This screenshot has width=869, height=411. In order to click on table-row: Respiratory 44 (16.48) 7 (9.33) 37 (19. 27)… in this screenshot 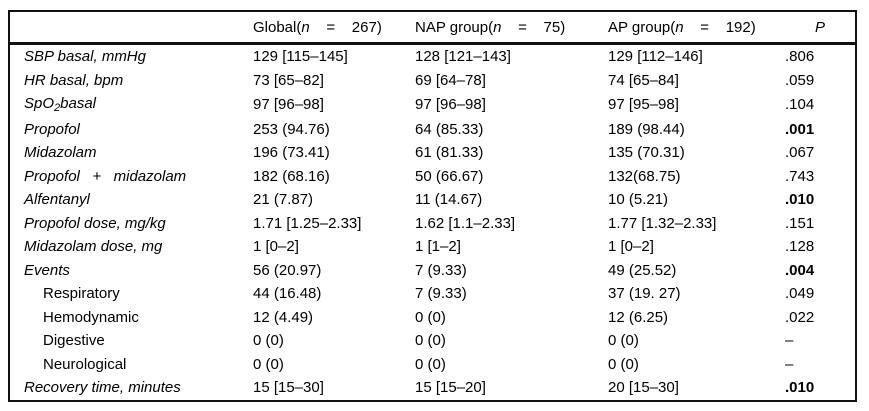, I will do `click(432, 294)`.